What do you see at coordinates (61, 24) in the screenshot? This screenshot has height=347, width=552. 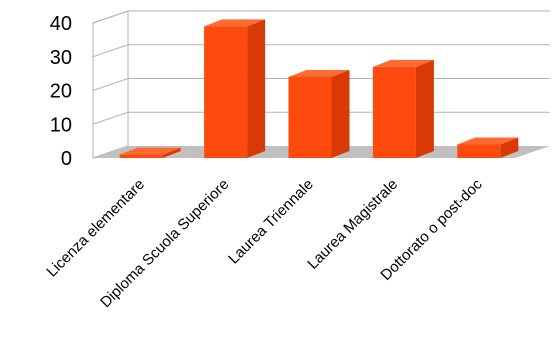 I see `y-tick-label: 40` at bounding box center [61, 24].